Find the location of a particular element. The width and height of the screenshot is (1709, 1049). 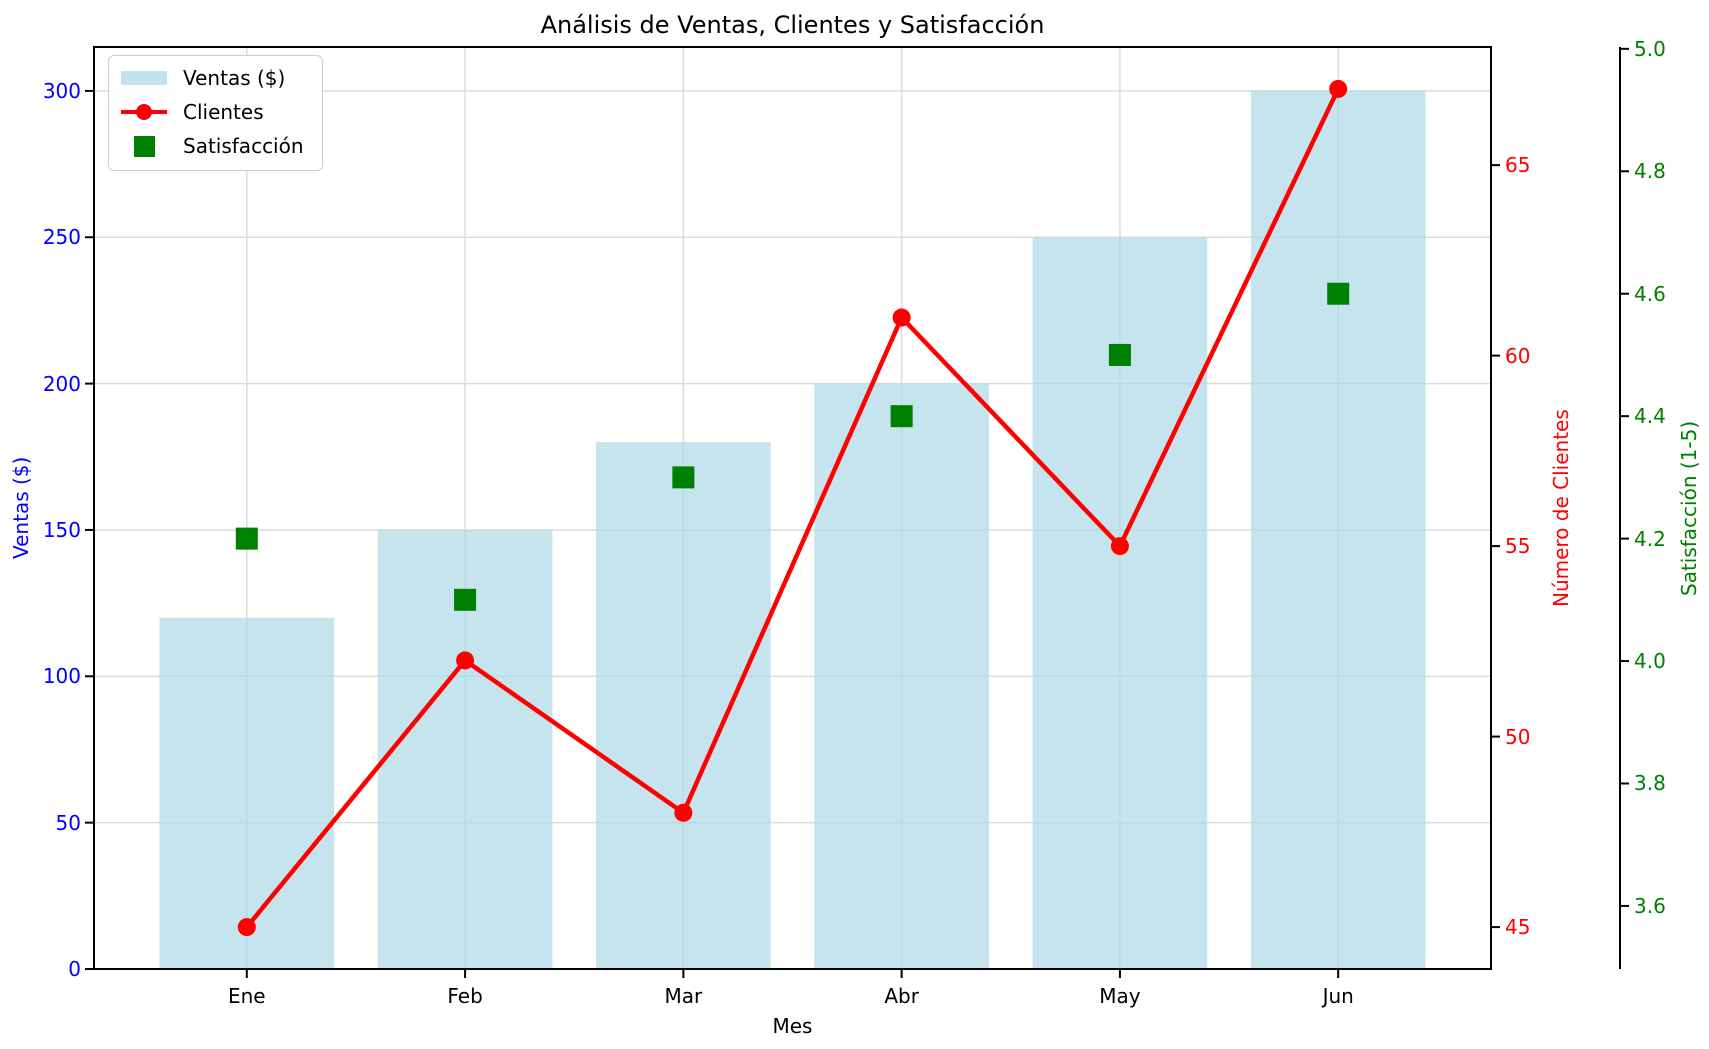

month-tick-label: May is located at coordinates (1120, 996).